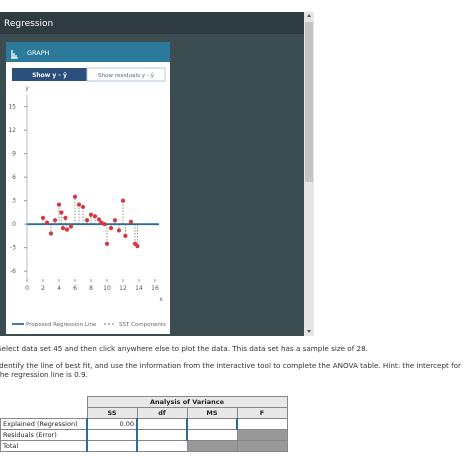 This screenshot has width=474, height=462. What do you see at coordinates (107, 288) in the screenshot?
I see `x-tick-label: 10` at bounding box center [107, 288].